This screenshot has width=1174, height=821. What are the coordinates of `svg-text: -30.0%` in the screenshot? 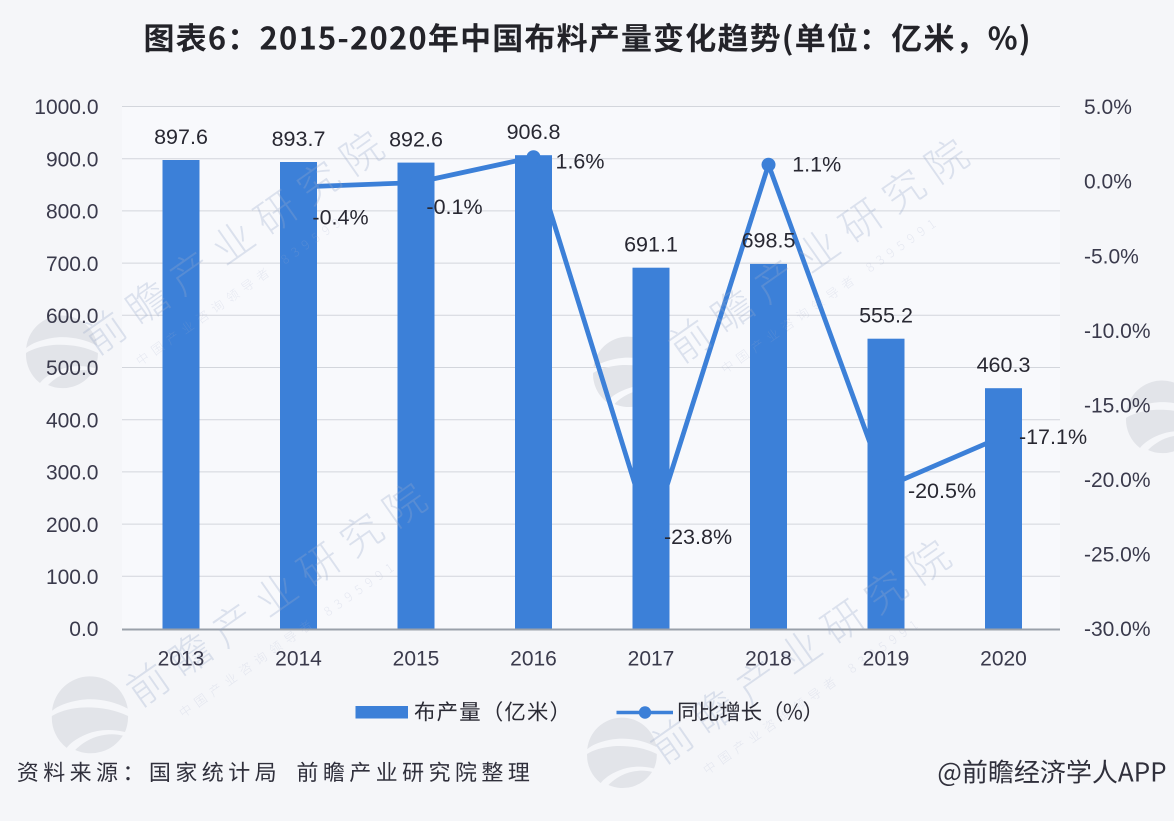 It's located at (1117, 629).